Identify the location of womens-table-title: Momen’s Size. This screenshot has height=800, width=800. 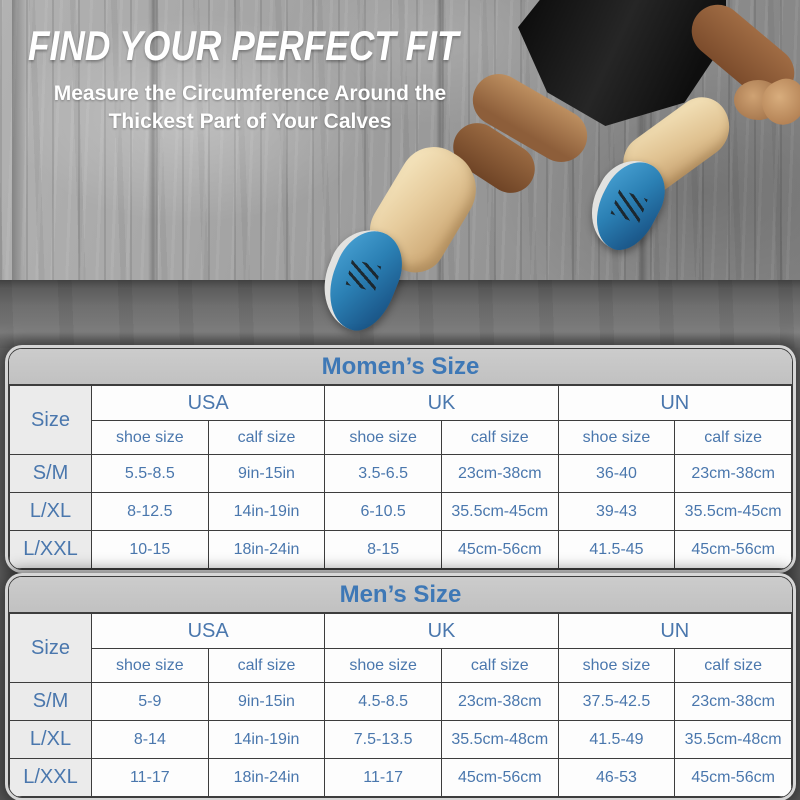
(400, 367).